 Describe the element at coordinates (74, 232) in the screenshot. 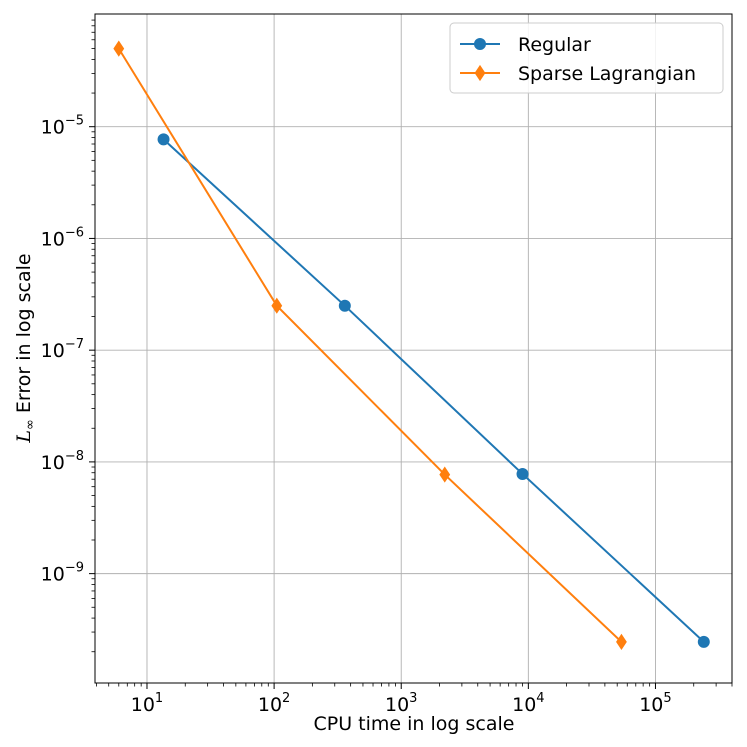

I see `y-tick-exponent: −6` at that location.